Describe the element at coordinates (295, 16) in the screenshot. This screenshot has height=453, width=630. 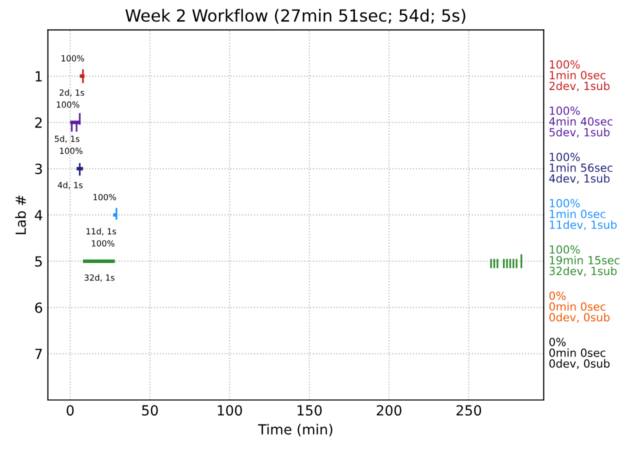
I see `chart-title: Week 2 Workflow (27min 51sec; 54d; 5s)` at that location.